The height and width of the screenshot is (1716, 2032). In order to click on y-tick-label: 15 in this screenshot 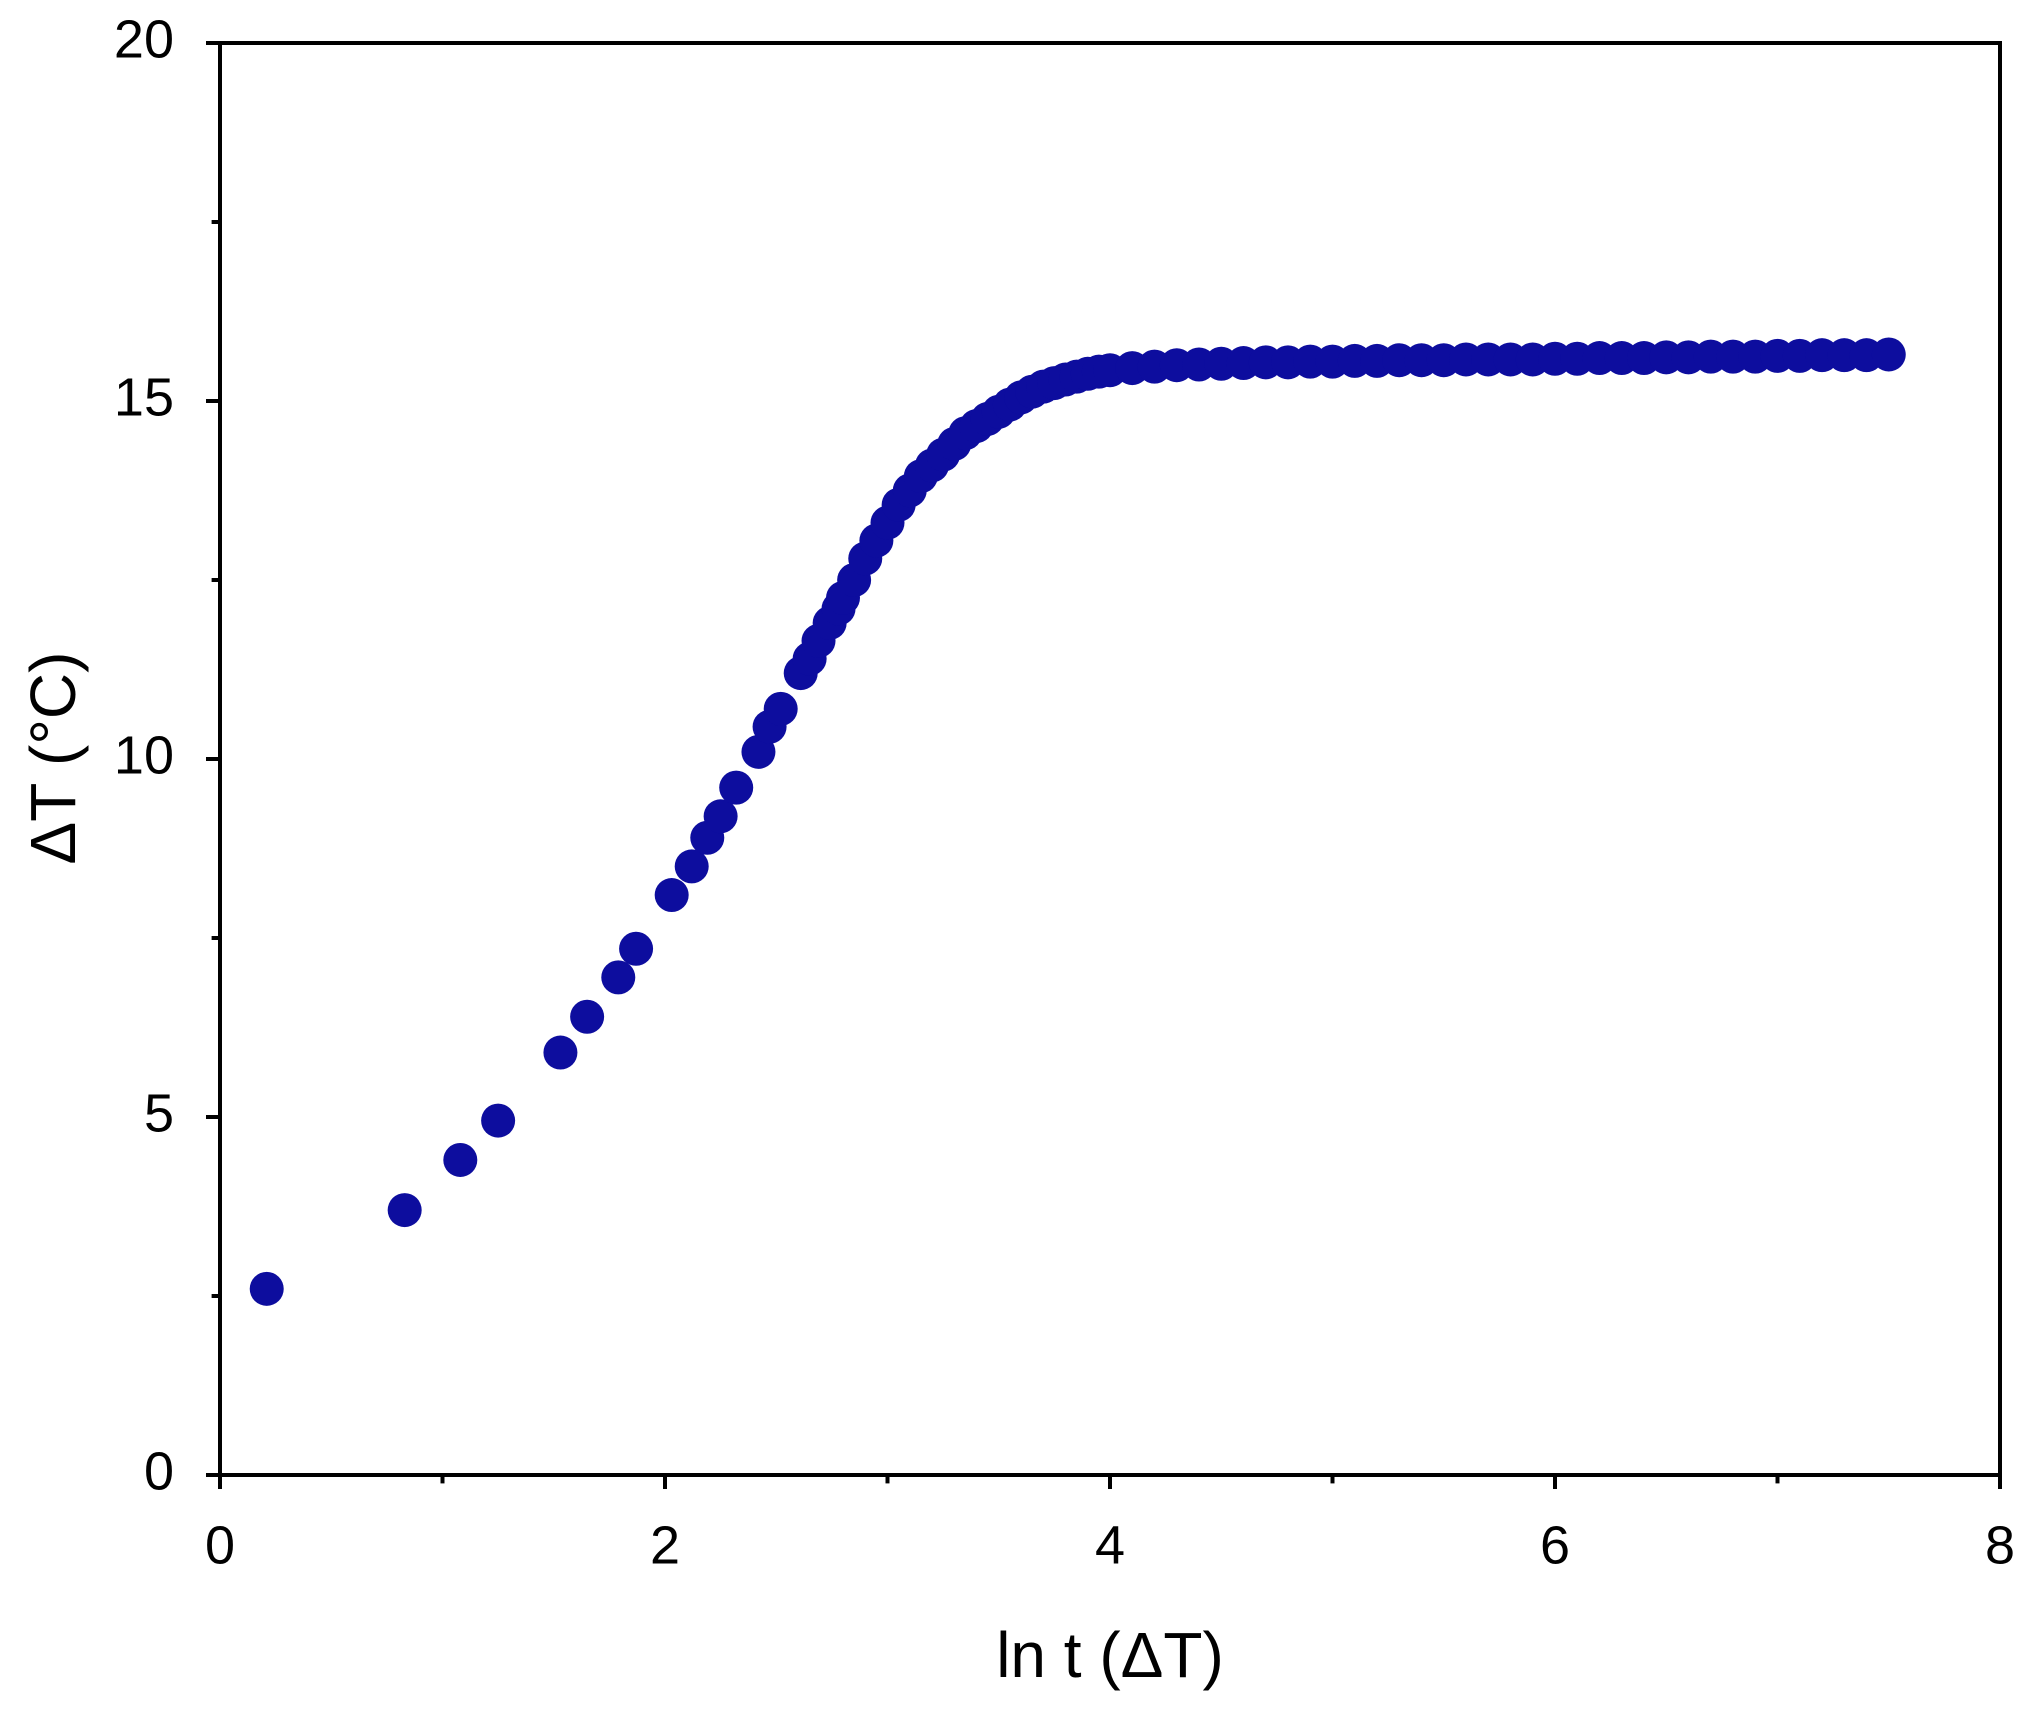, I will do `click(144, 397)`.